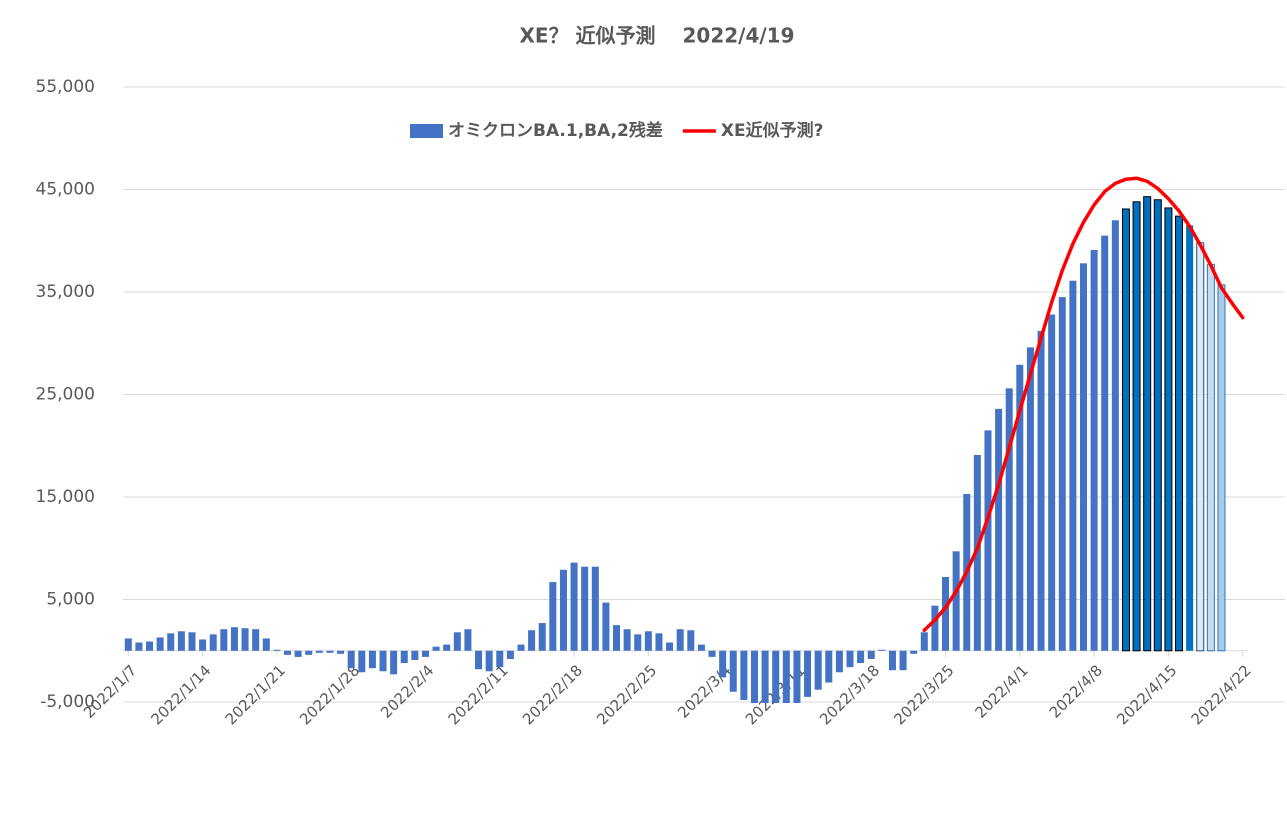  I want to click on y-tick-label: 15,000, so click(65, 497).